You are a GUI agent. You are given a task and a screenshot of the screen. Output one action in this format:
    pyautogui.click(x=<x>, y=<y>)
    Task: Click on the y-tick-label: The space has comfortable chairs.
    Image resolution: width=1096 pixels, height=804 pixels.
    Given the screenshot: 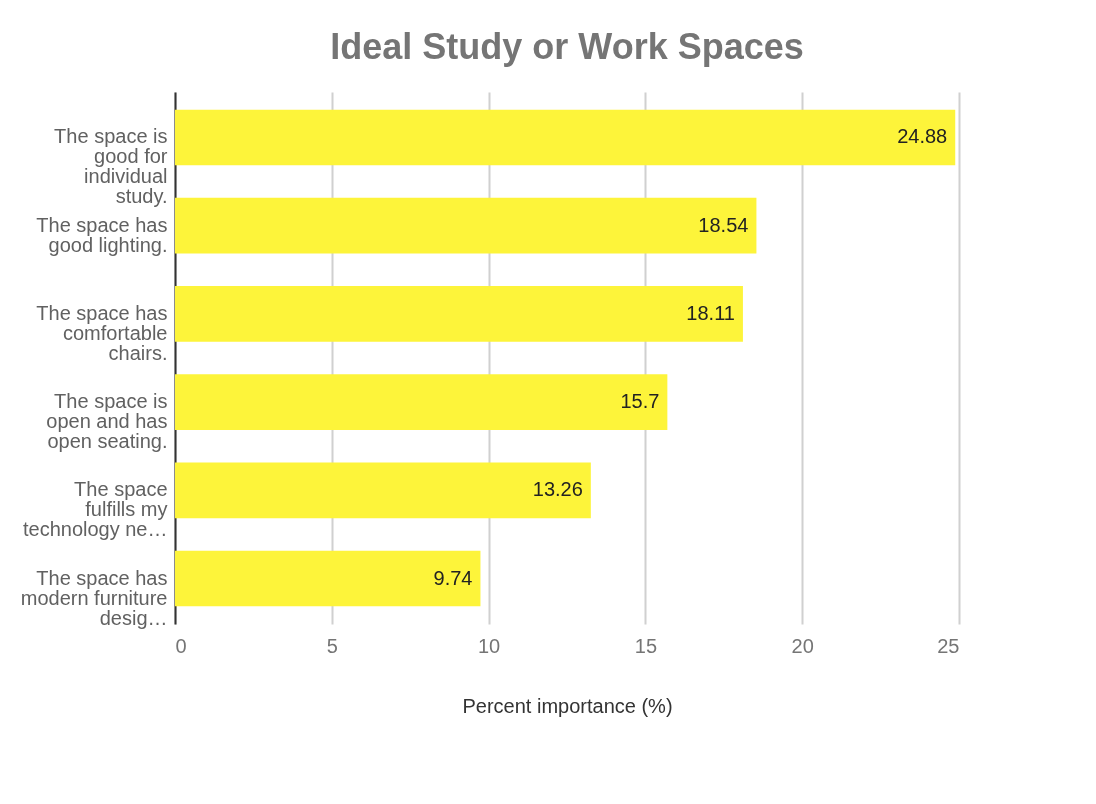 What is the action you would take?
    pyautogui.click(x=102, y=332)
    